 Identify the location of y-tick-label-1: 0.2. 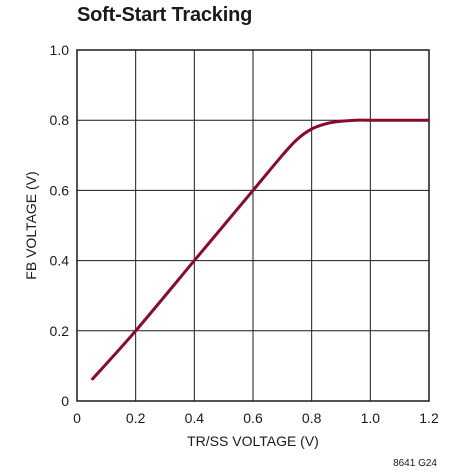
(60, 331).